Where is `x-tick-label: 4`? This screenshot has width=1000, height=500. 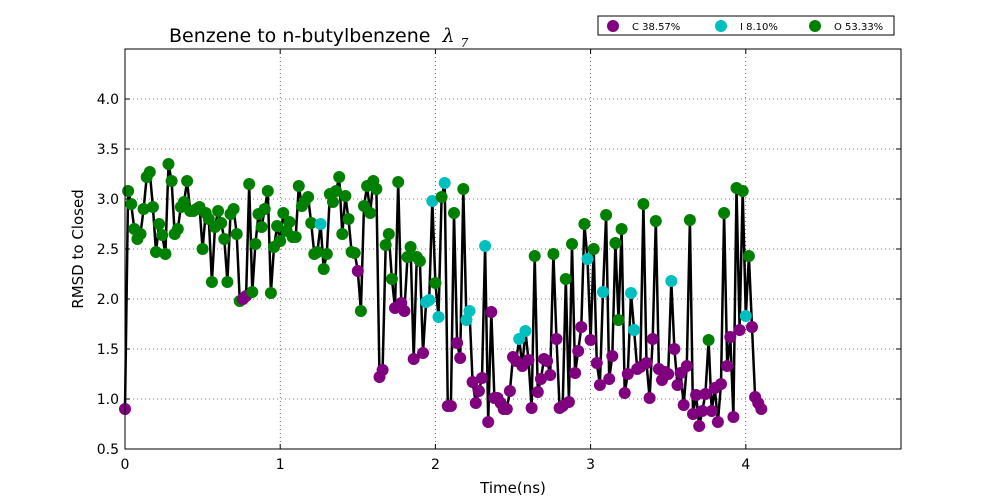 x-tick-label: 4 is located at coordinates (745, 465).